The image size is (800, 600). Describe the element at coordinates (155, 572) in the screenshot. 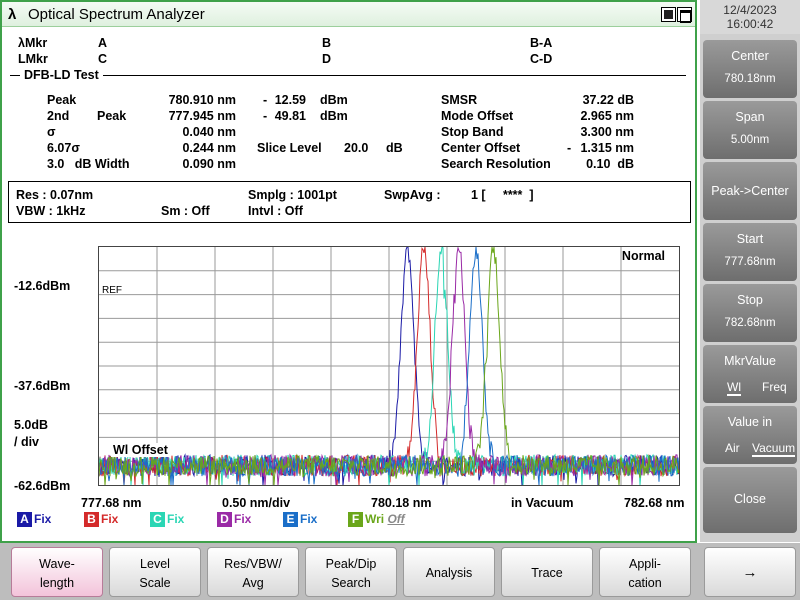

I see `level-scale-function-key: Level Scale` at that location.